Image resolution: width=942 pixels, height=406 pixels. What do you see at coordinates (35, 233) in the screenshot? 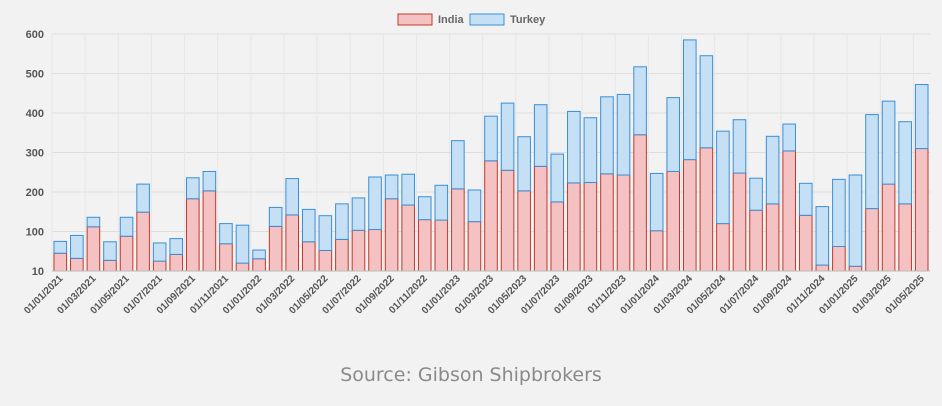
I see `y-tick-label: 100` at bounding box center [35, 233].